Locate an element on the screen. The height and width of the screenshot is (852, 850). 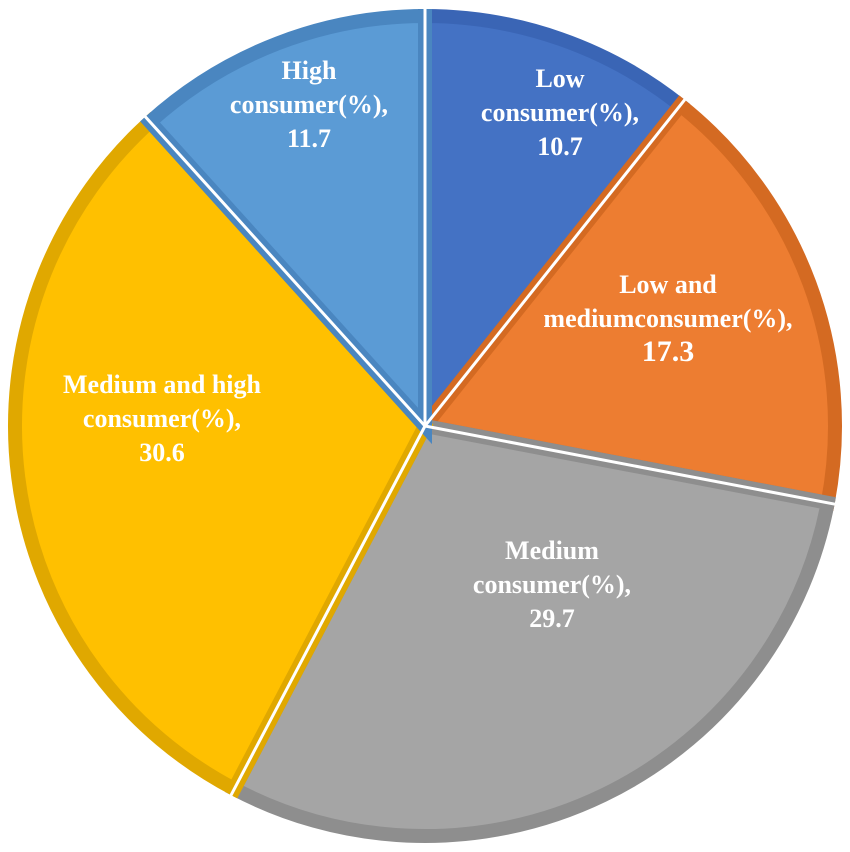
slice-name-label: Low is located at coordinates (559, 78).